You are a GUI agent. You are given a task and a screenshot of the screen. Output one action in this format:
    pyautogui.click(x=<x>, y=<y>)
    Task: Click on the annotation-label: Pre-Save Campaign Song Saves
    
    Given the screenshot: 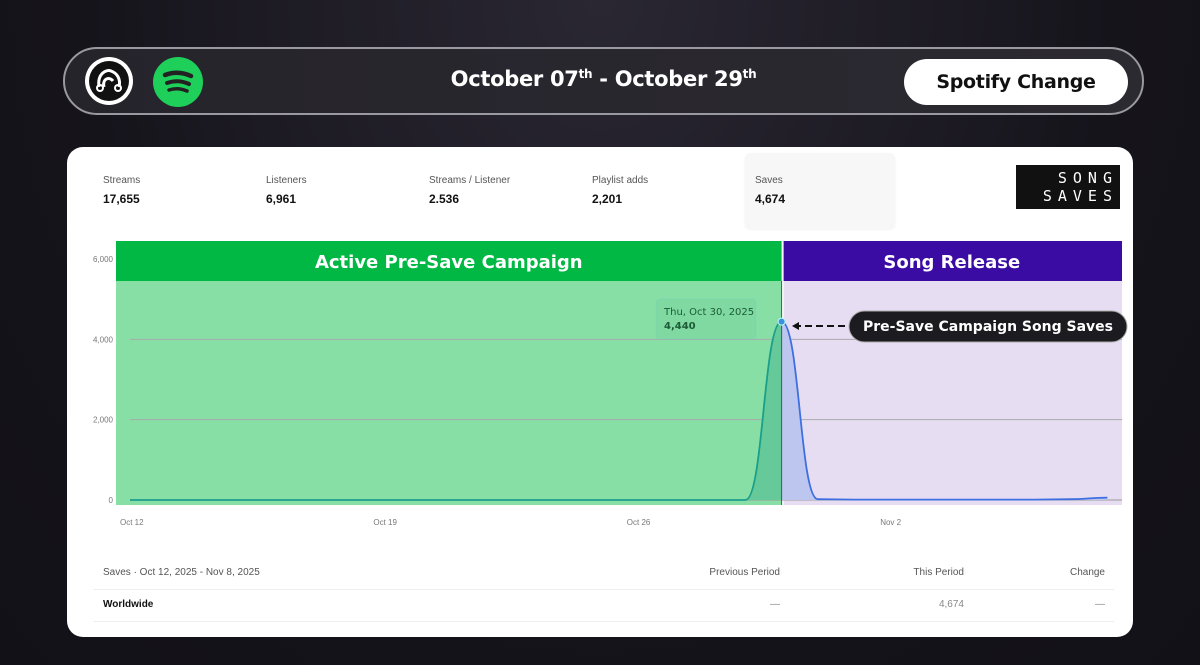 What is the action you would take?
    pyautogui.click(x=988, y=327)
    